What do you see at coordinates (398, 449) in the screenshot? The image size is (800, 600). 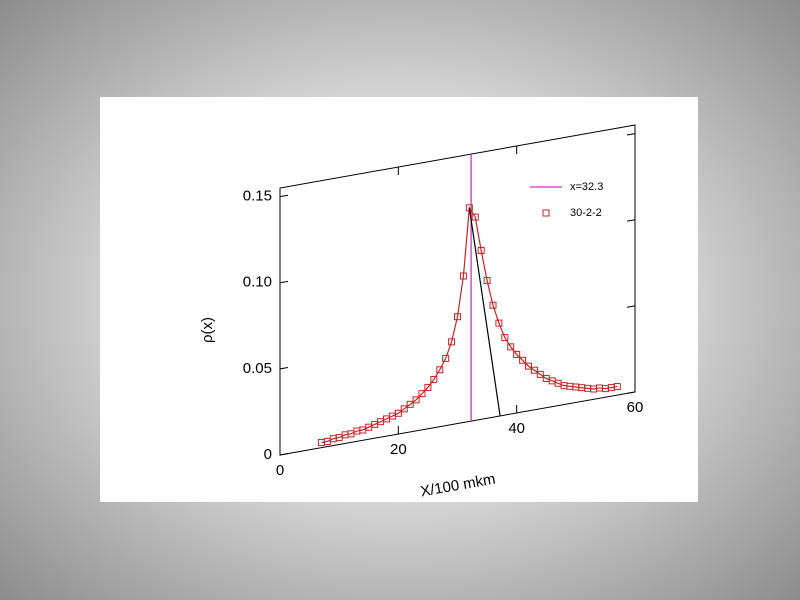 I see `x-tick-label: 20` at bounding box center [398, 449].